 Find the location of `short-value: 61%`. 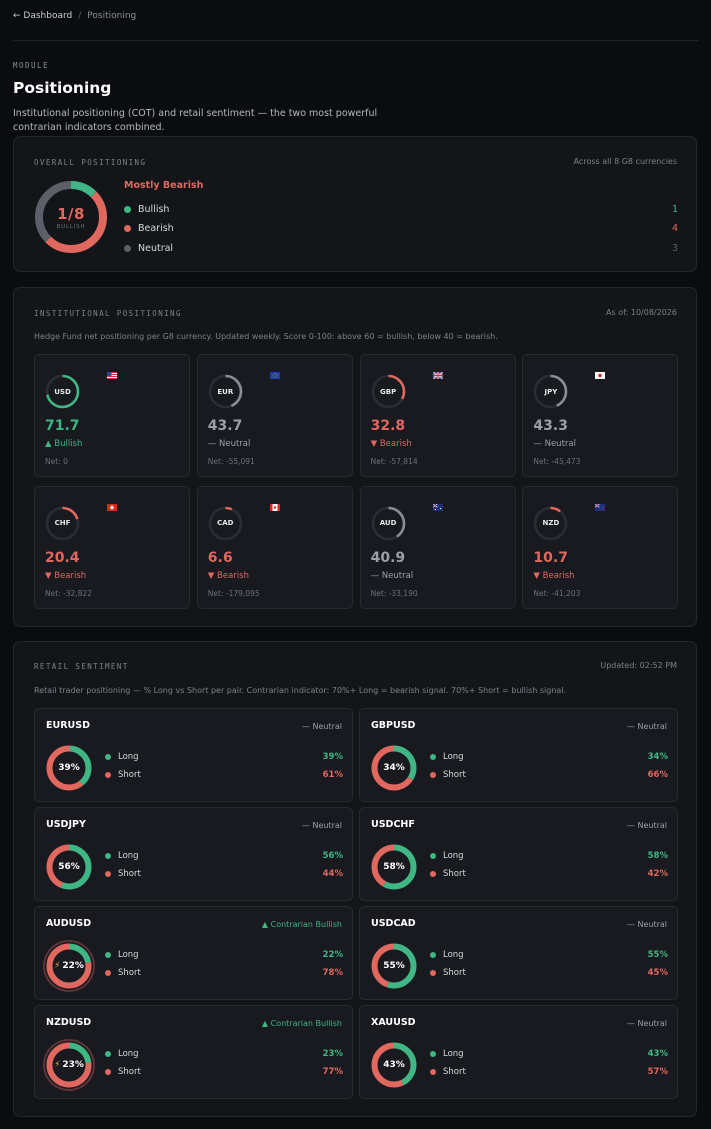

short-value: 61% is located at coordinates (332, 775).